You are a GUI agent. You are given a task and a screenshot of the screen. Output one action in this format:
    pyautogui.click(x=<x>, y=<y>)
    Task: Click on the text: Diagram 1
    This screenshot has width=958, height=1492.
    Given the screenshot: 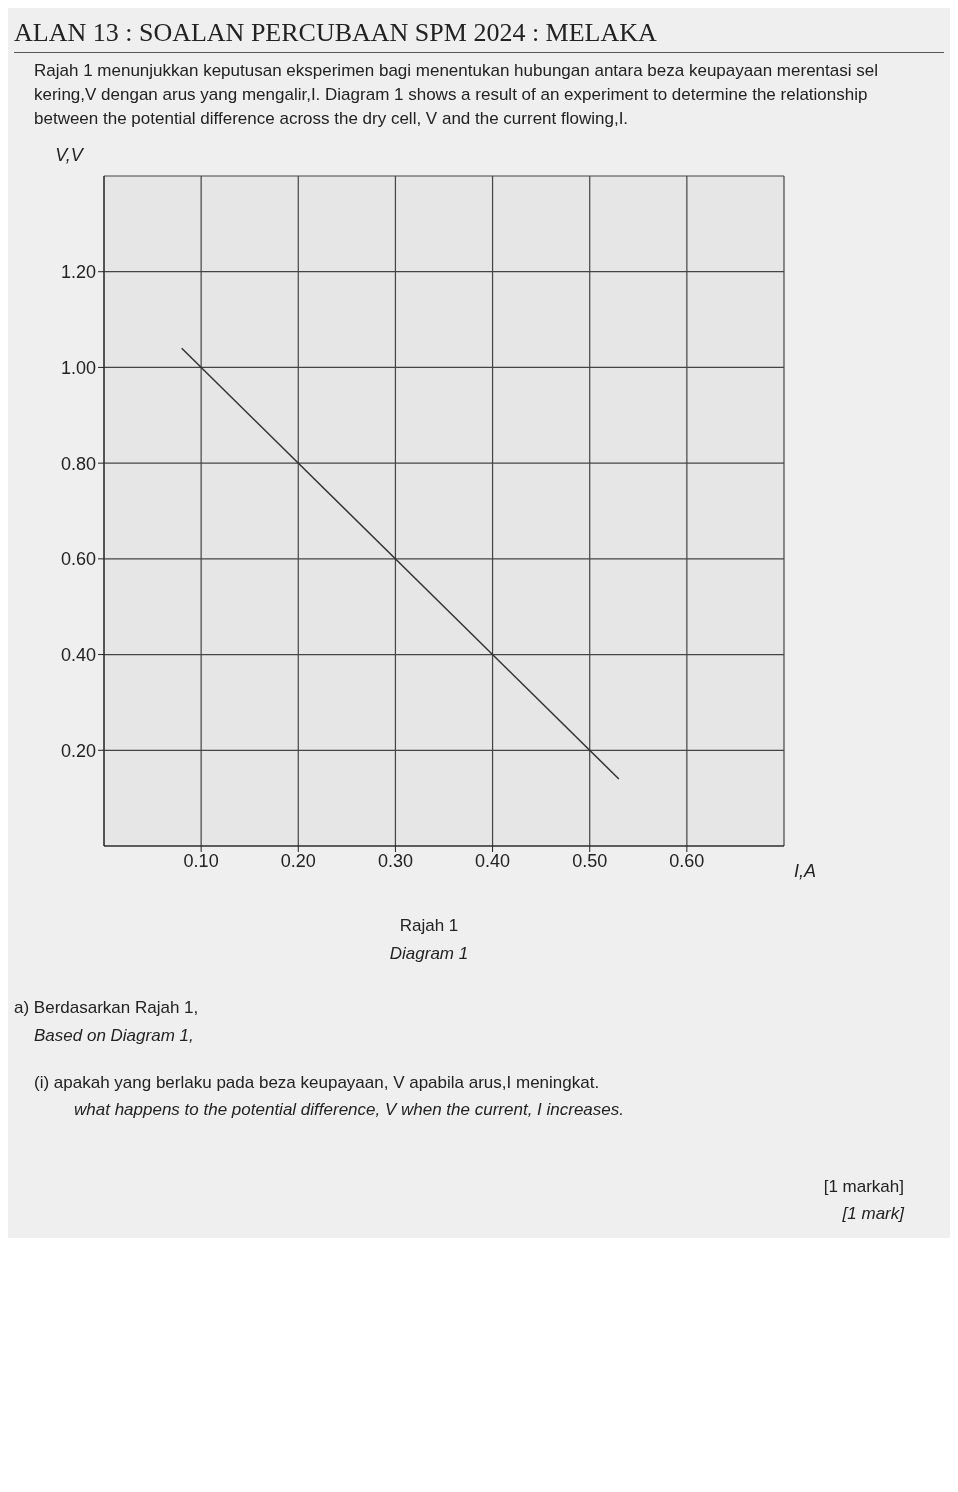 What is the action you would take?
    pyautogui.click(x=429, y=954)
    